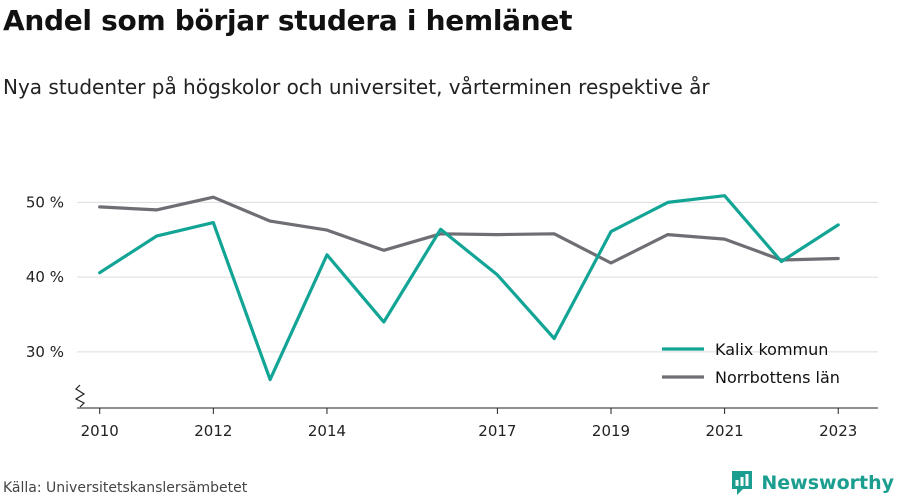 Image resolution: width=900 pixels, height=500 pixels. I want to click on axis-break-mark, so click(80, 396).